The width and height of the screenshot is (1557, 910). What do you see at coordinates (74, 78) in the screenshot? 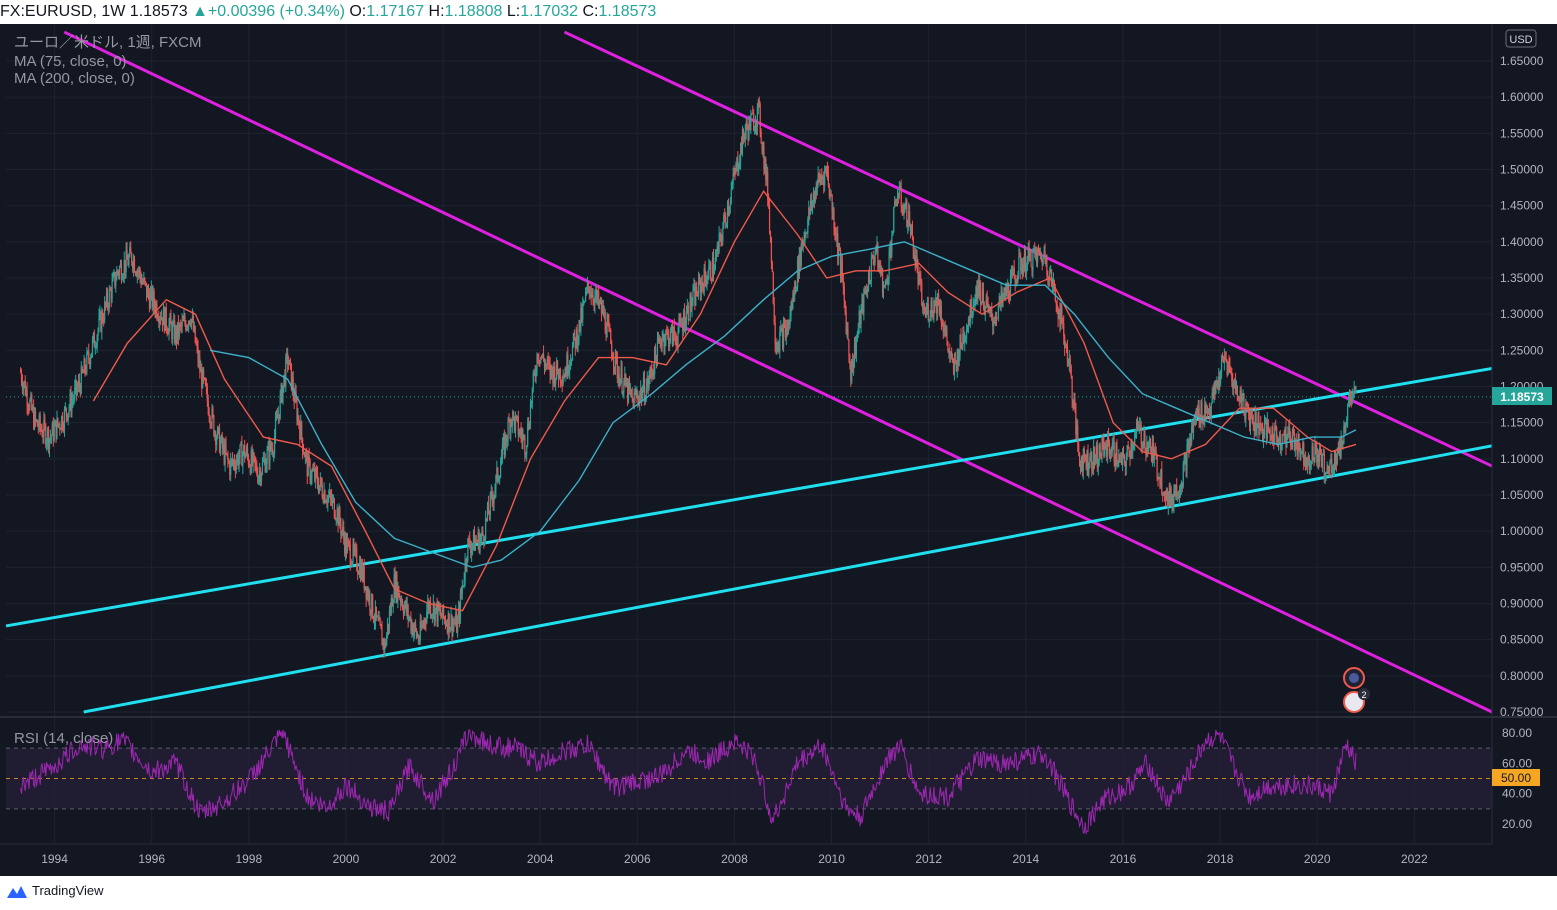
I see `legend-ma200: MA (200, close, 0)` at bounding box center [74, 78].